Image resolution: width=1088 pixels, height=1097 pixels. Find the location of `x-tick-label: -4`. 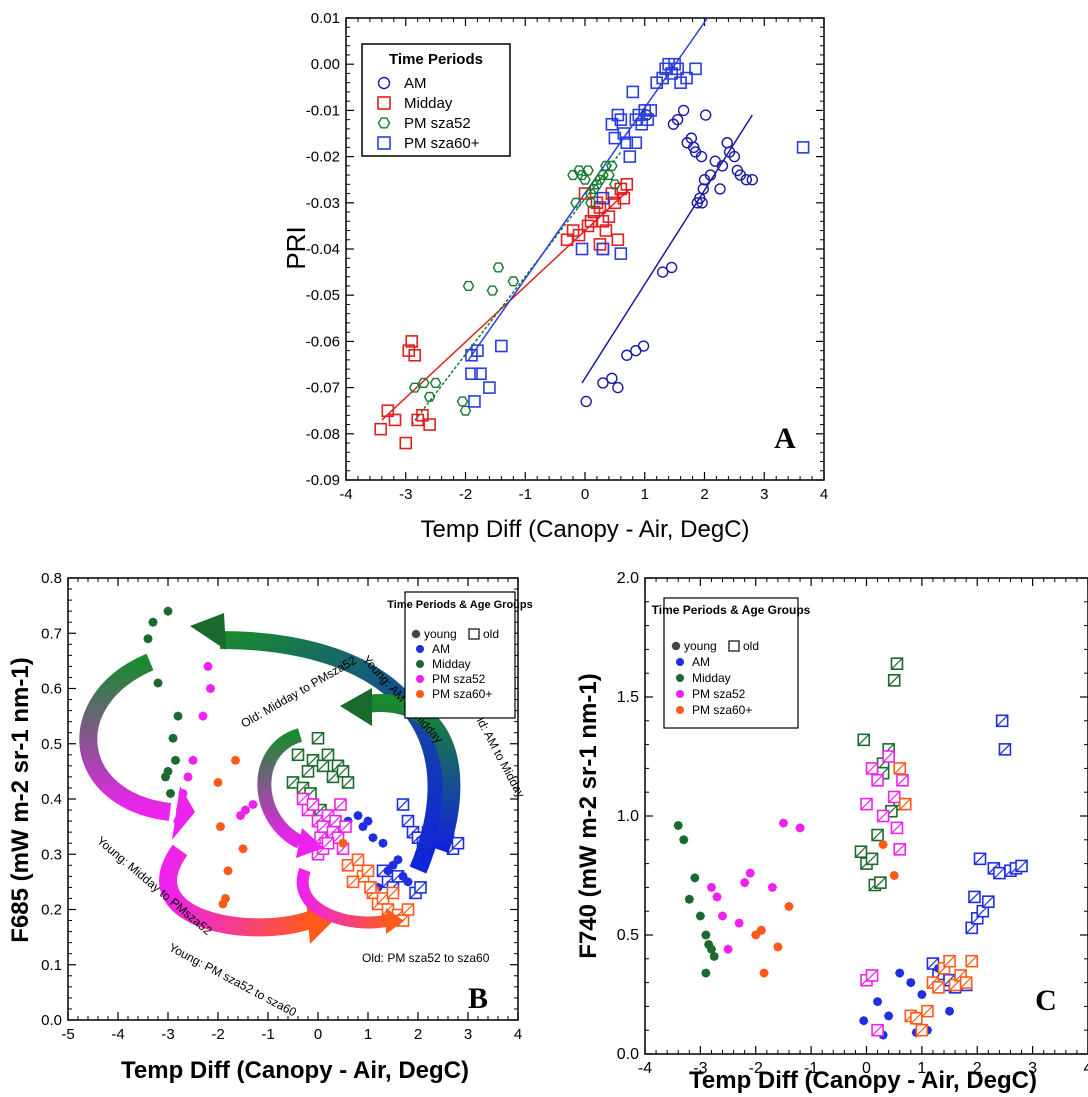

x-tick-label: -4 is located at coordinates (645, 1068).